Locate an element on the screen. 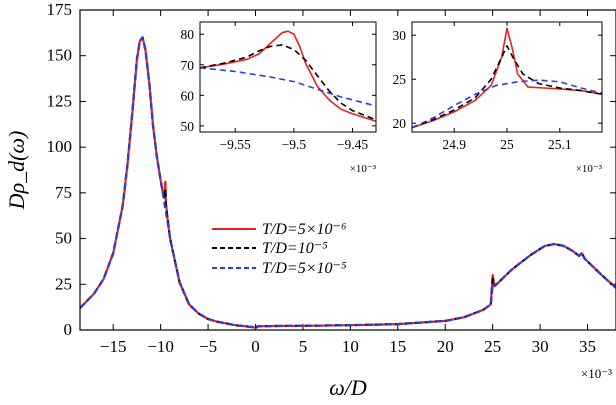 Image resolution: width=616 pixels, height=405 pixels. inset-right-axis-ticks: 24.9 25 25.1 20 25 30 is located at coordinates (497, 87).